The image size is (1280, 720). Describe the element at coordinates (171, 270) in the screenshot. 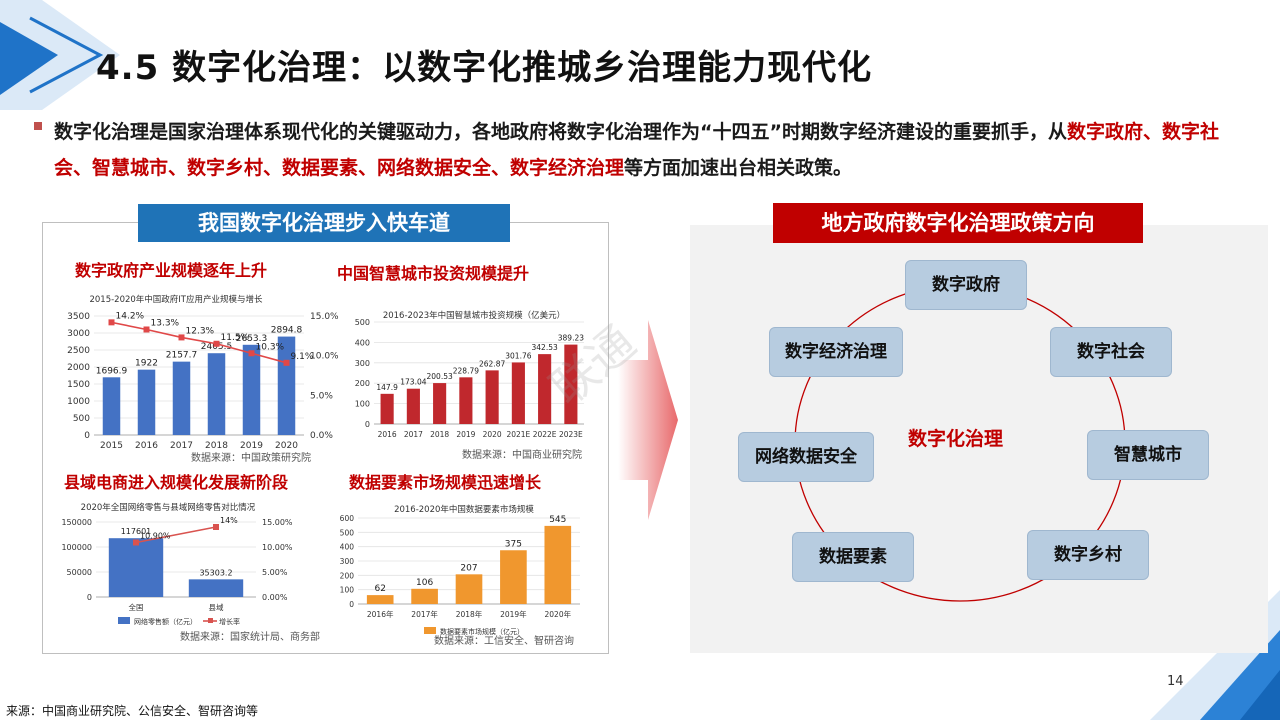

I see `subtitle-gov: 数字政府产业规模逐年上升` at that location.